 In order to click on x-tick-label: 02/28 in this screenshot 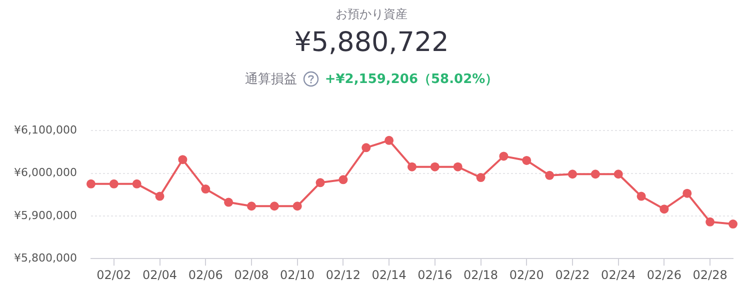, I will do `click(710, 275)`.